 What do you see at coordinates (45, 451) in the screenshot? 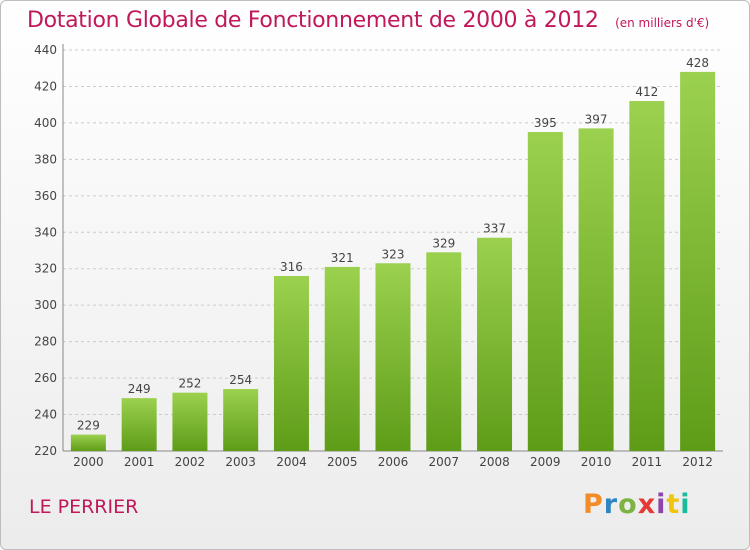
I see `y-tick-label: 220` at bounding box center [45, 451].